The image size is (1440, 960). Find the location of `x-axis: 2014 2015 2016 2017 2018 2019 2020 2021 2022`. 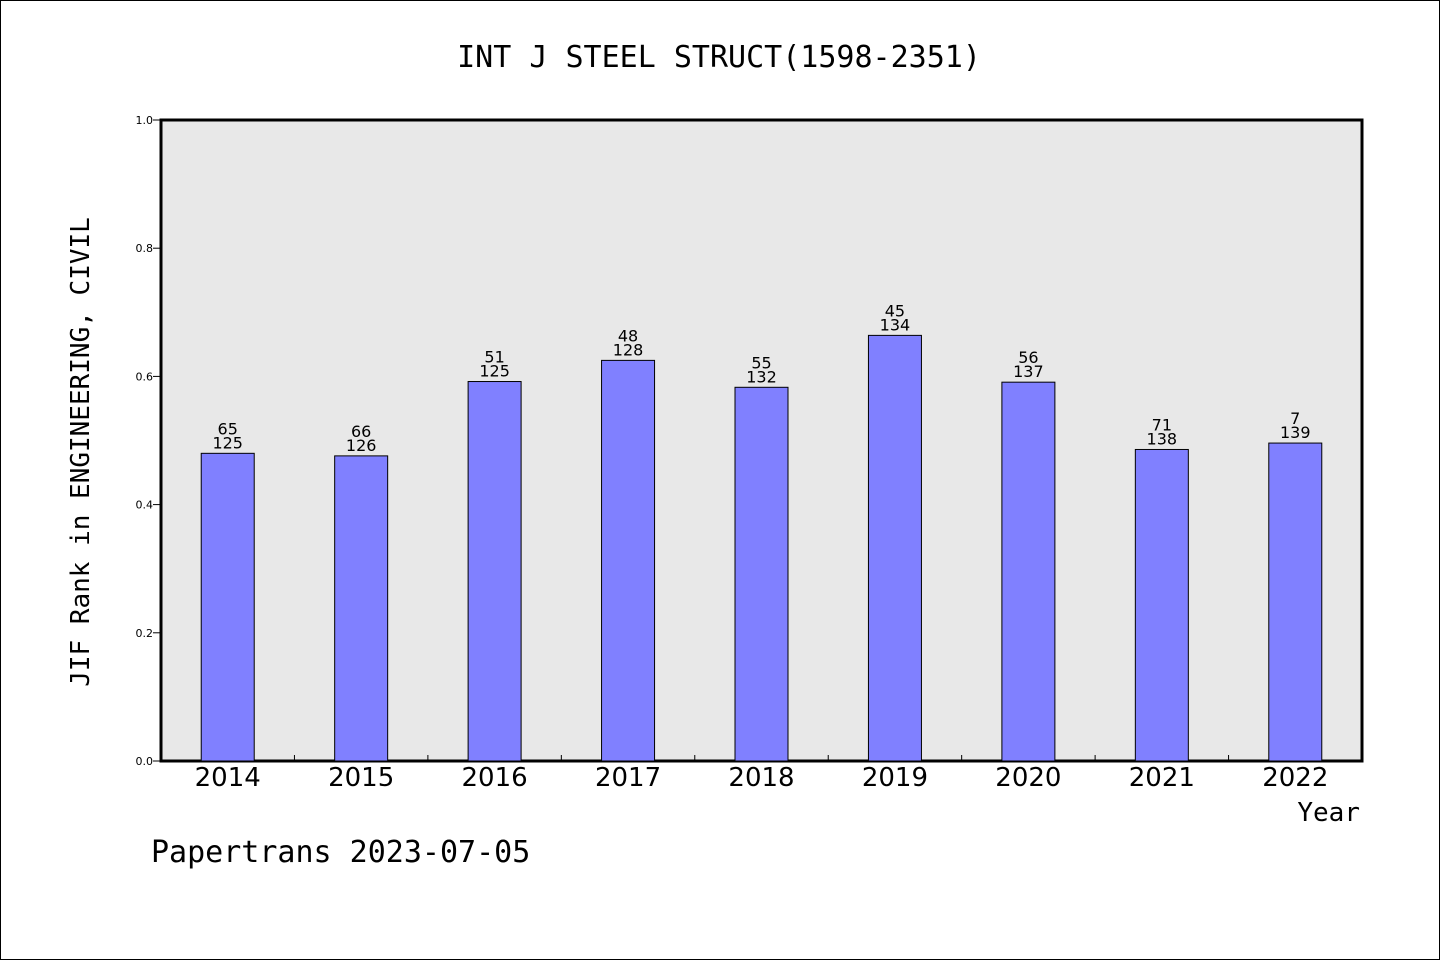

x-axis: 2014 2015 2016 2017 2018 2019 2020 2021 2022 is located at coordinates (761, 774).